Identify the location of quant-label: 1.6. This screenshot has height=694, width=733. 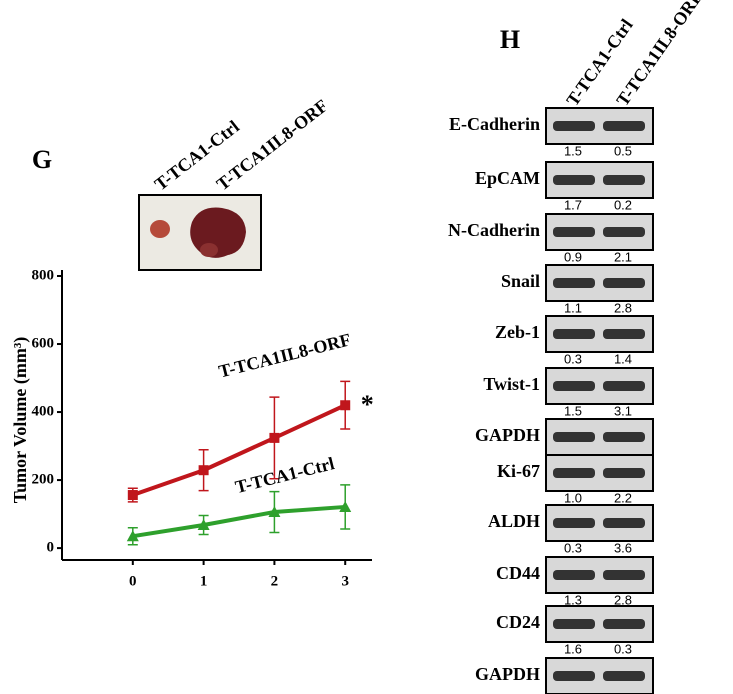
(573, 648).